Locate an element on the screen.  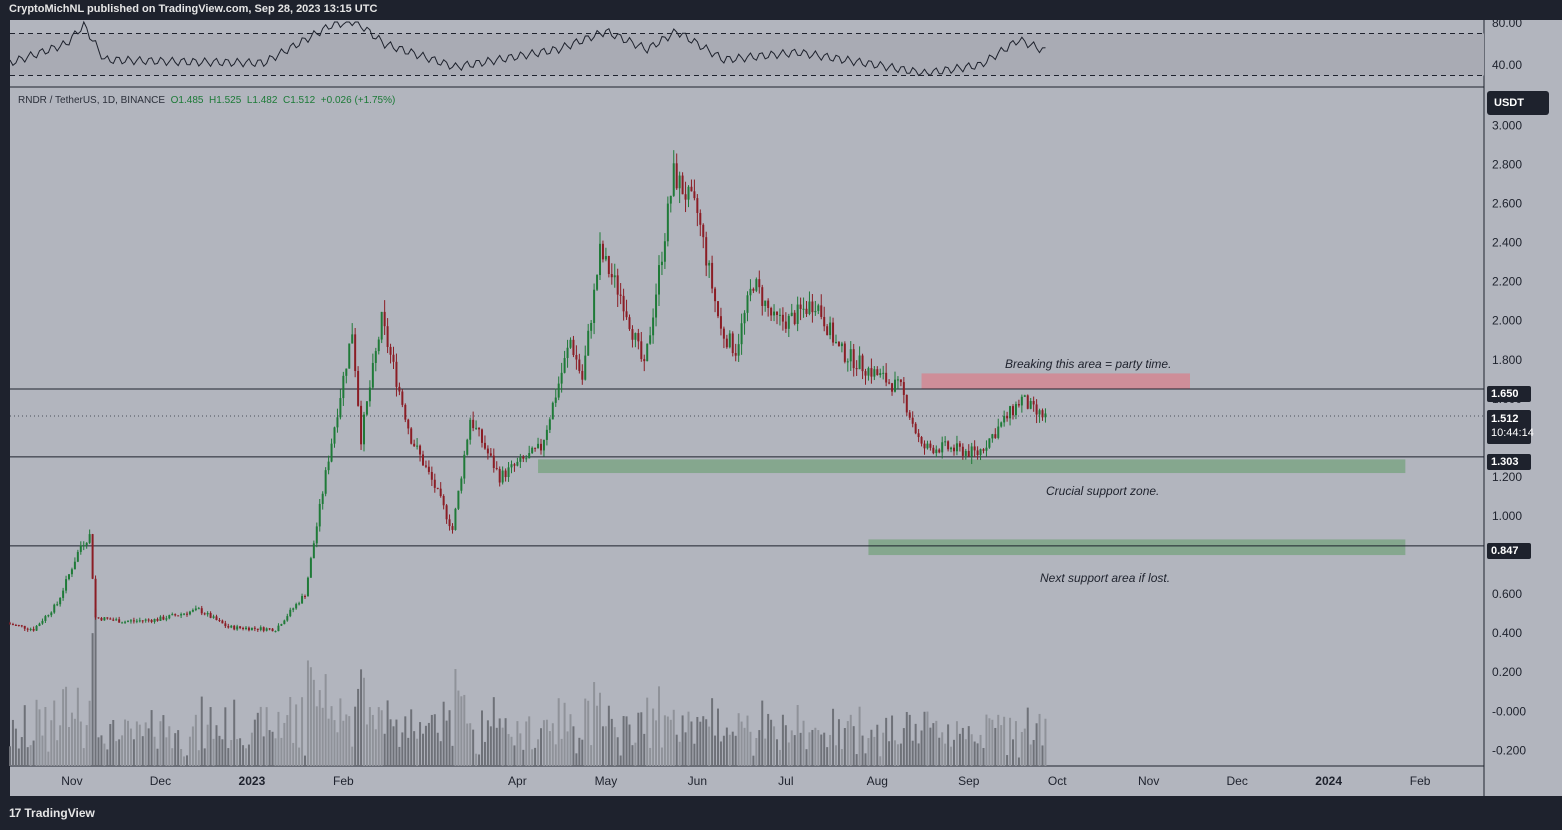
support2-note: Next support area if lost. is located at coordinates (1105, 578).